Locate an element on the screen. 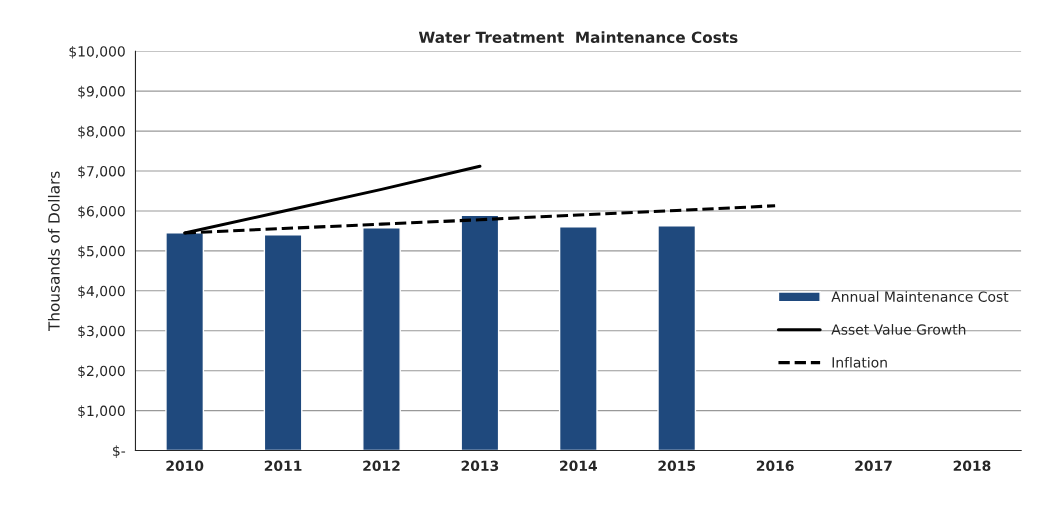 The height and width of the screenshot is (512, 1042). y-tick-label: $6,000 is located at coordinates (101, 212).